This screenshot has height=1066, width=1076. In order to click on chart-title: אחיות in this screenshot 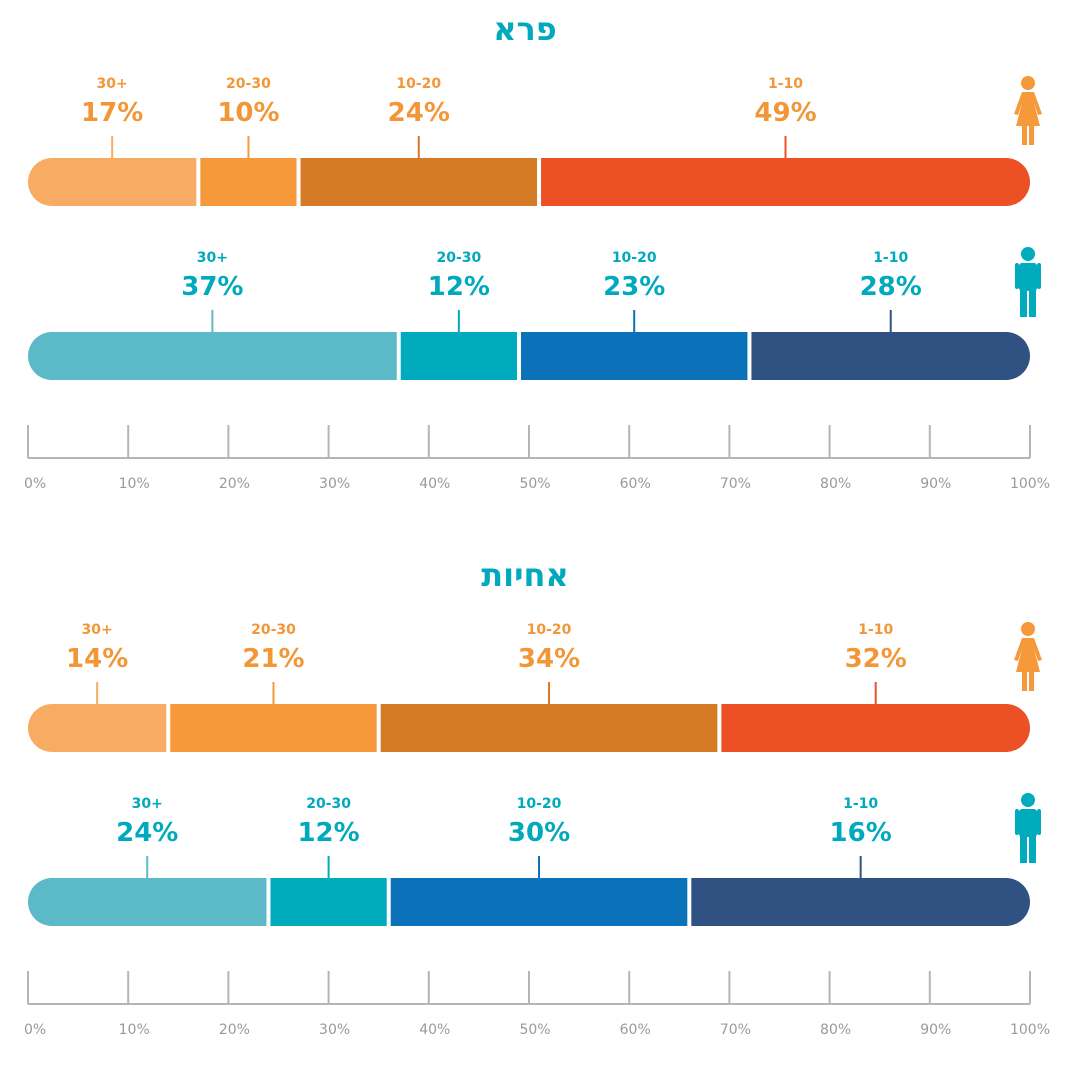, I will do `click(525, 575)`.